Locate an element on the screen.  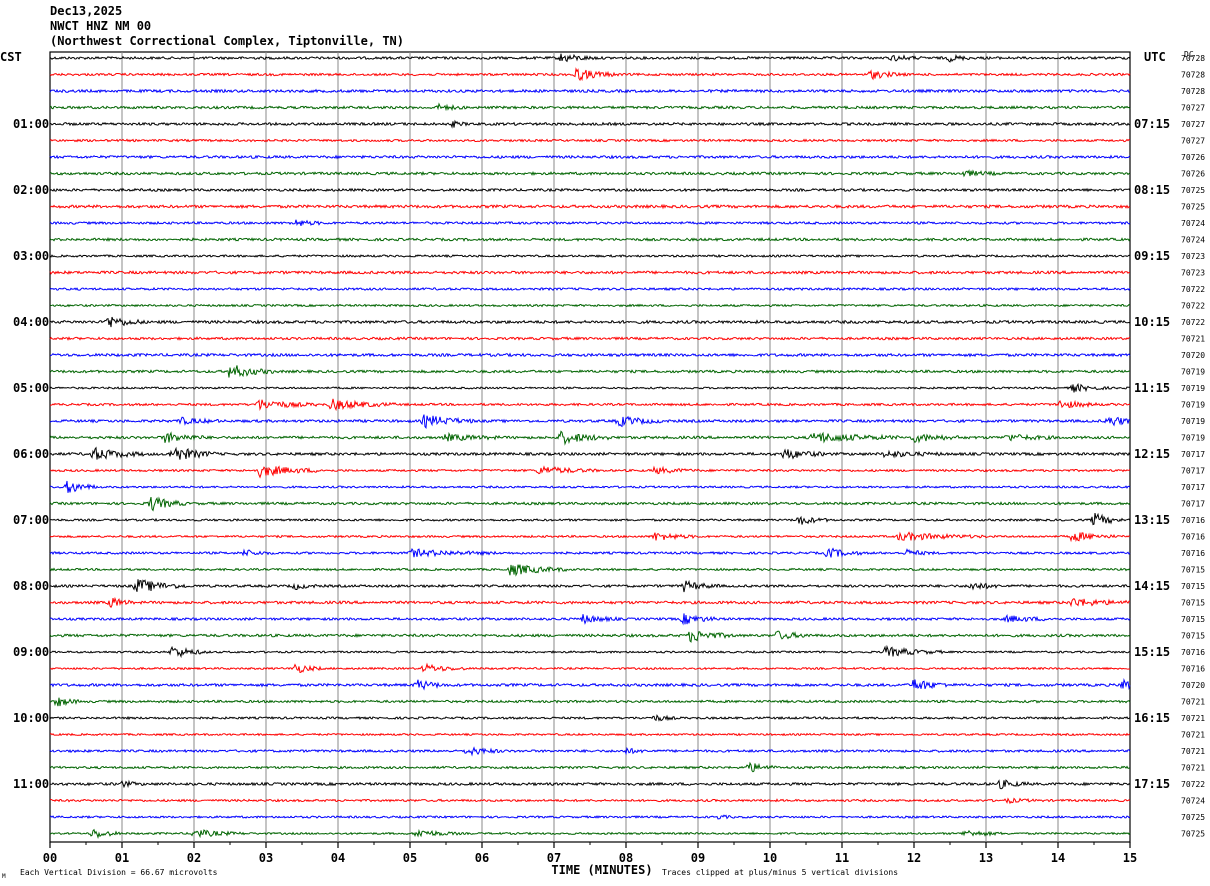
utc-hour-label: 14:15 is located at coordinates (1152, 586).